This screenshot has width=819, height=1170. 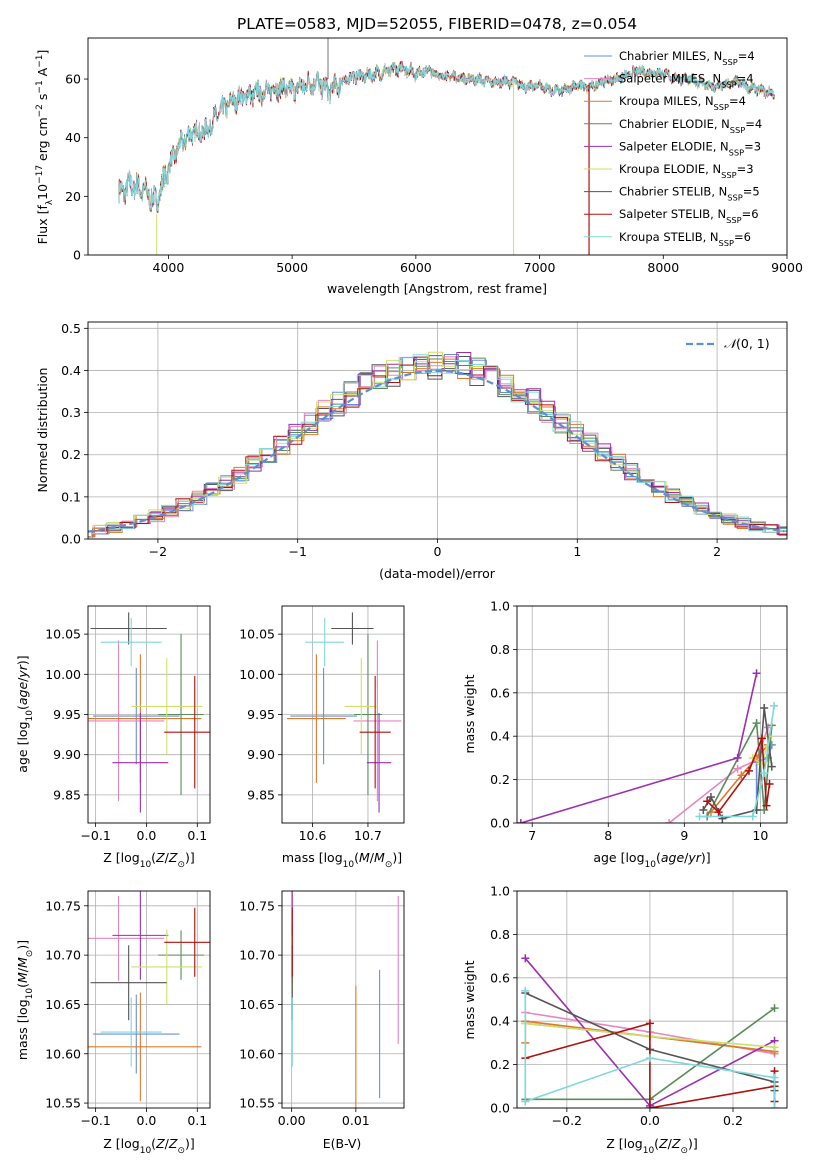 I want to click on x-tick-label: 10, so click(x=760, y=835).